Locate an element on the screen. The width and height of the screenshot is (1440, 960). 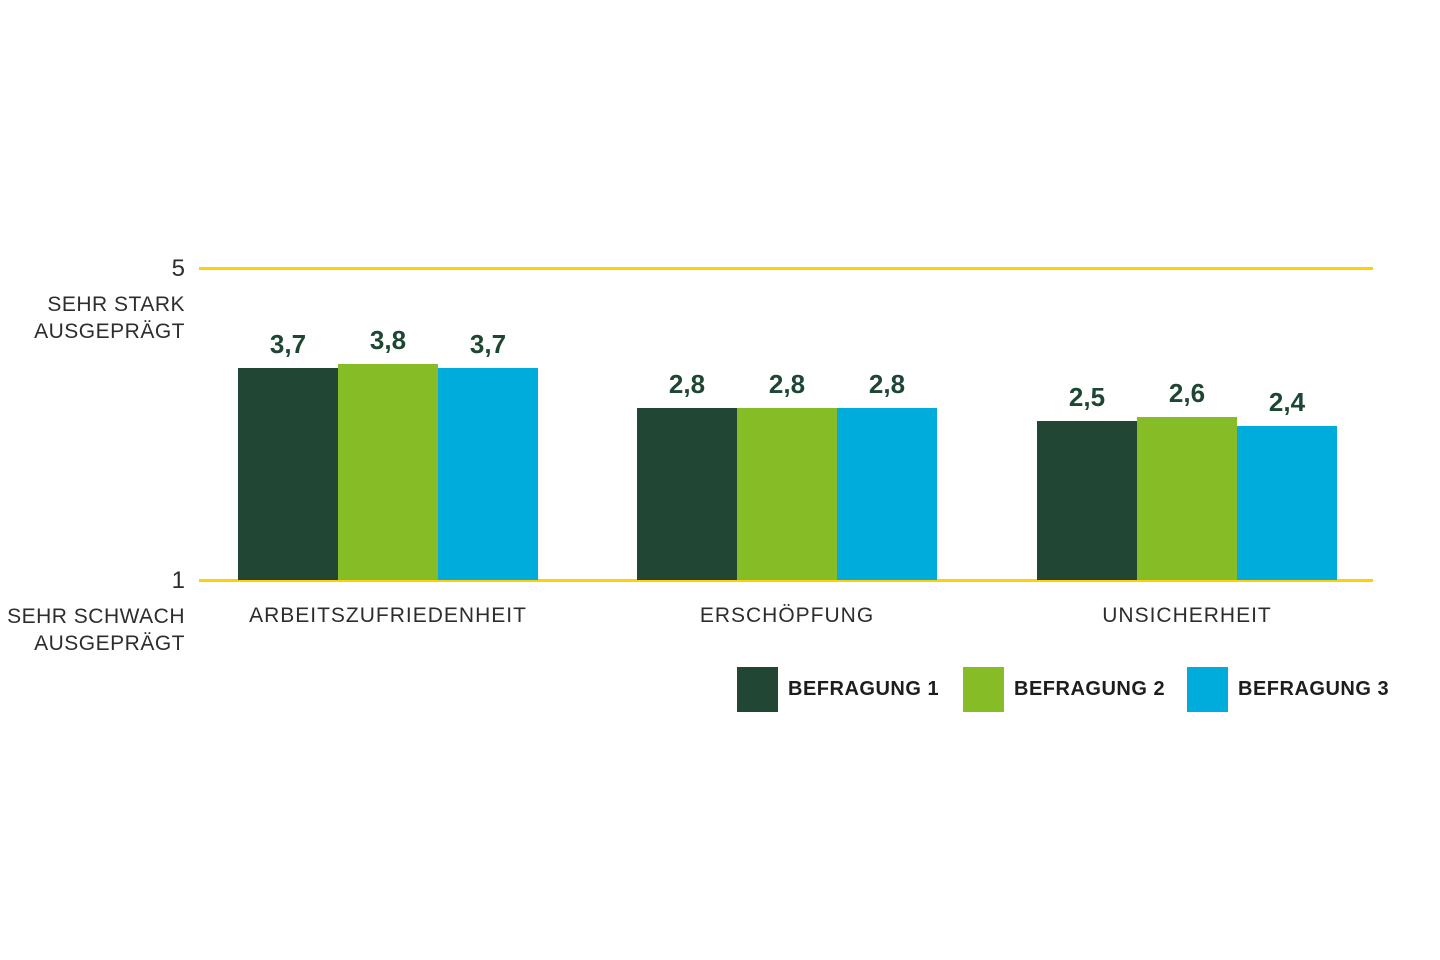
legend-label-befragung-3: BEFRAGUNG 3 is located at coordinates (1314, 689).